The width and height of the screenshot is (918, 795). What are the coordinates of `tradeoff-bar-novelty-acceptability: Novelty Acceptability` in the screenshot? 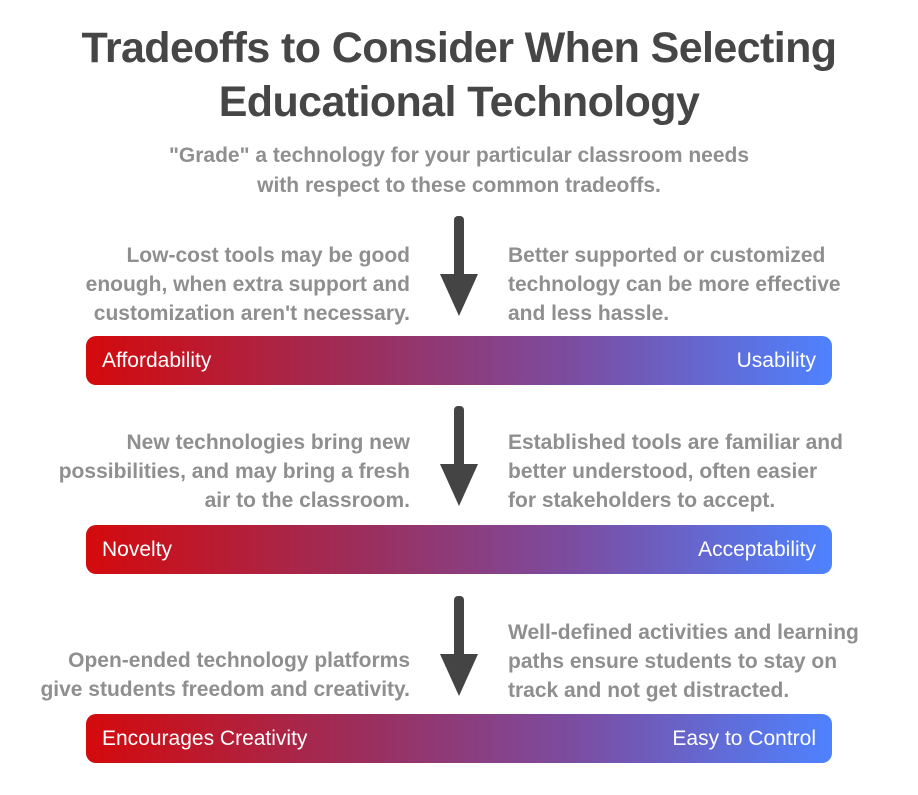 It's located at (459, 549).